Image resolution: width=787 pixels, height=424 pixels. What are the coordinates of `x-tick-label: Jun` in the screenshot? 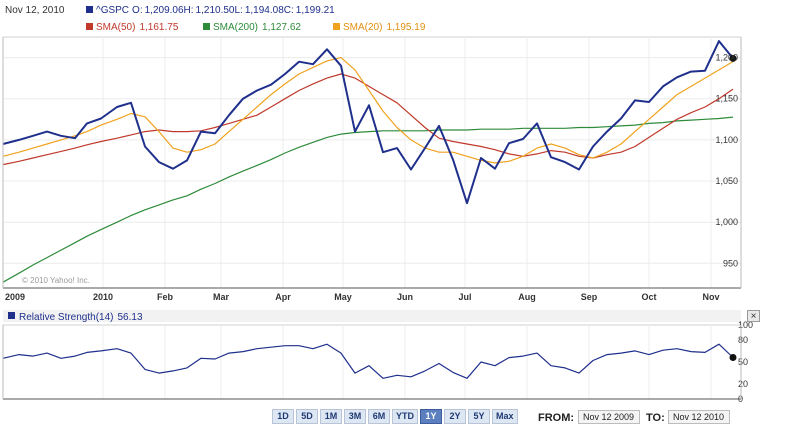 It's located at (405, 297).